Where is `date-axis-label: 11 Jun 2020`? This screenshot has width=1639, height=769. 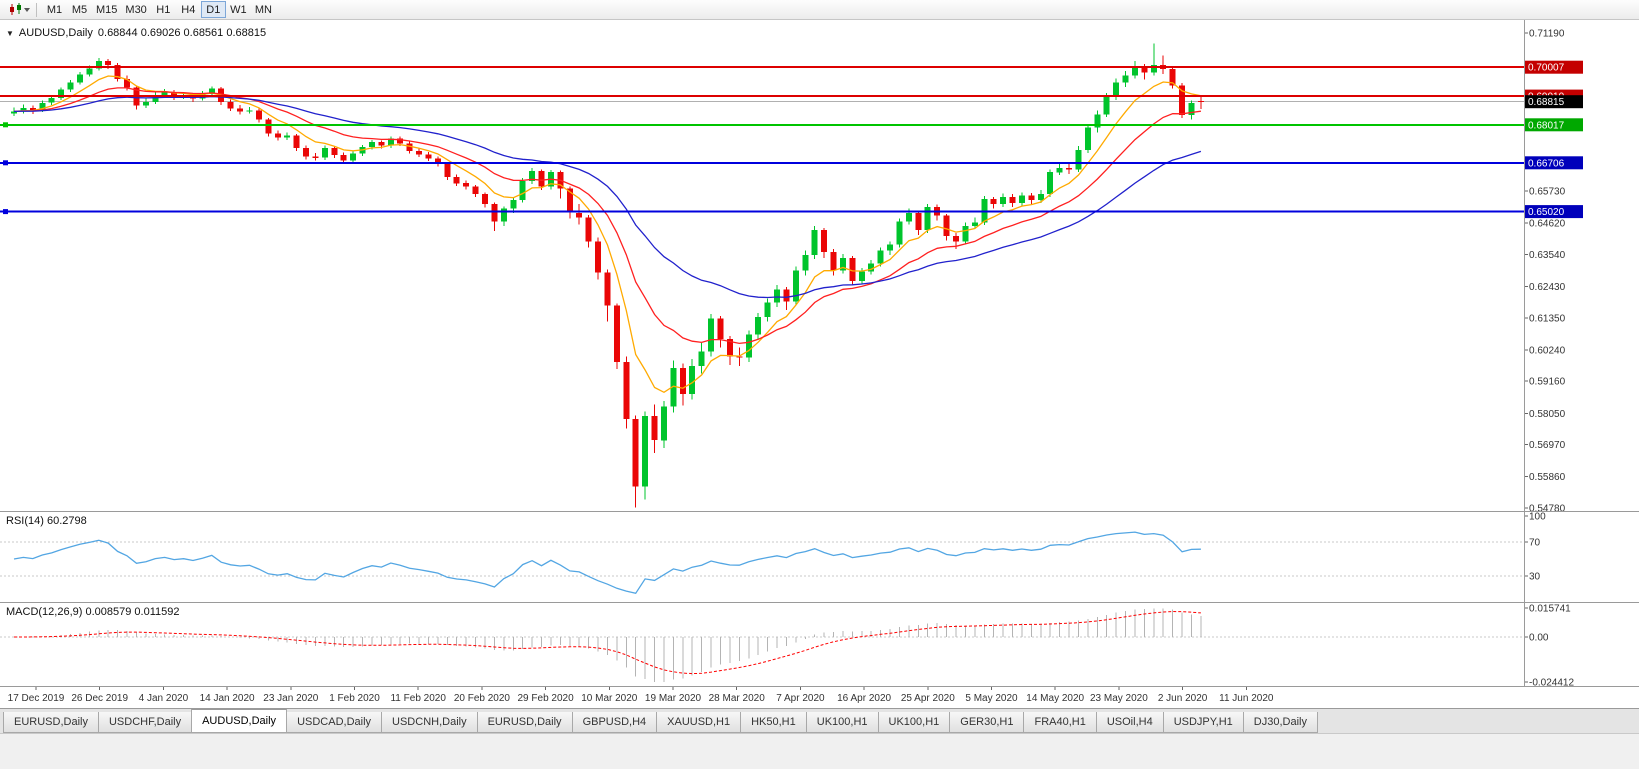 date-axis-label: 11 Jun 2020 is located at coordinates (1246, 698).